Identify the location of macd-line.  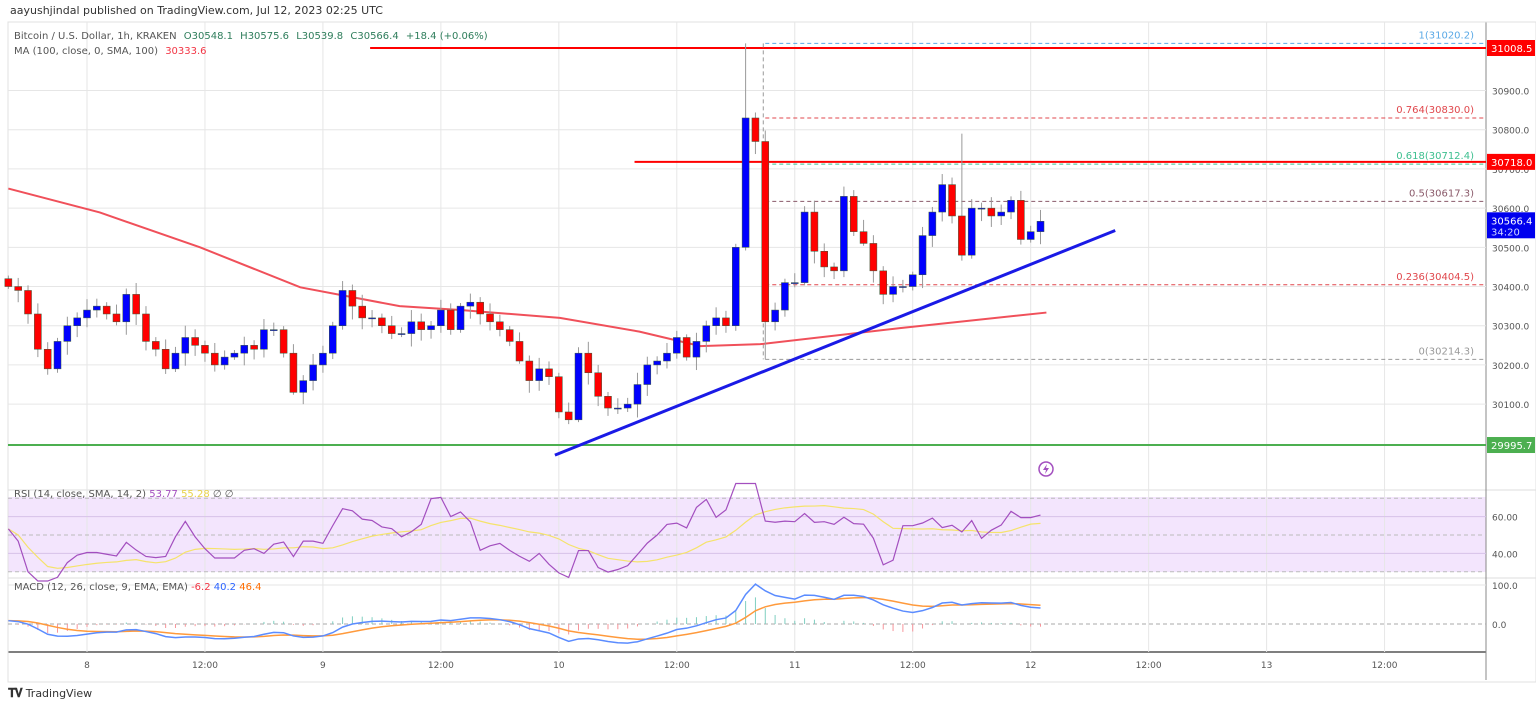
(524, 613).